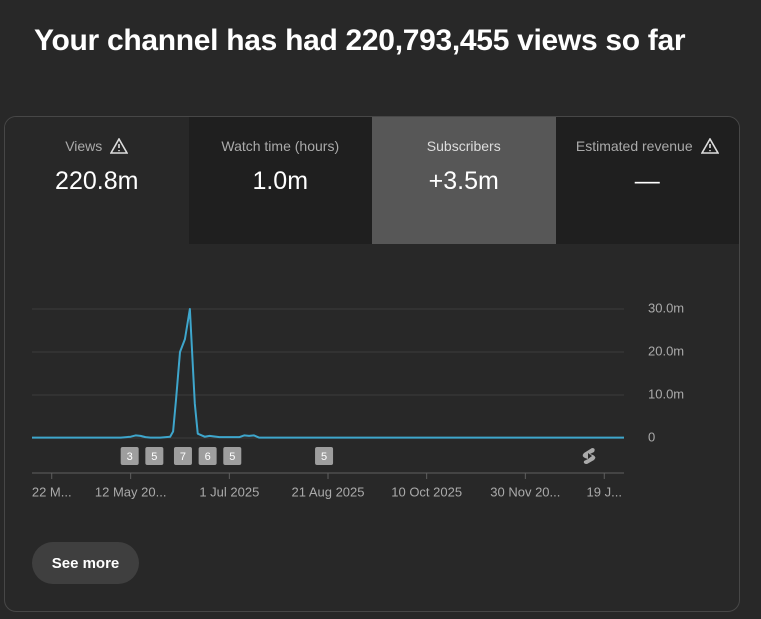 The width and height of the screenshot is (761, 619). Describe the element at coordinates (85, 563) in the screenshot. I see `see-more-button: See more` at that location.